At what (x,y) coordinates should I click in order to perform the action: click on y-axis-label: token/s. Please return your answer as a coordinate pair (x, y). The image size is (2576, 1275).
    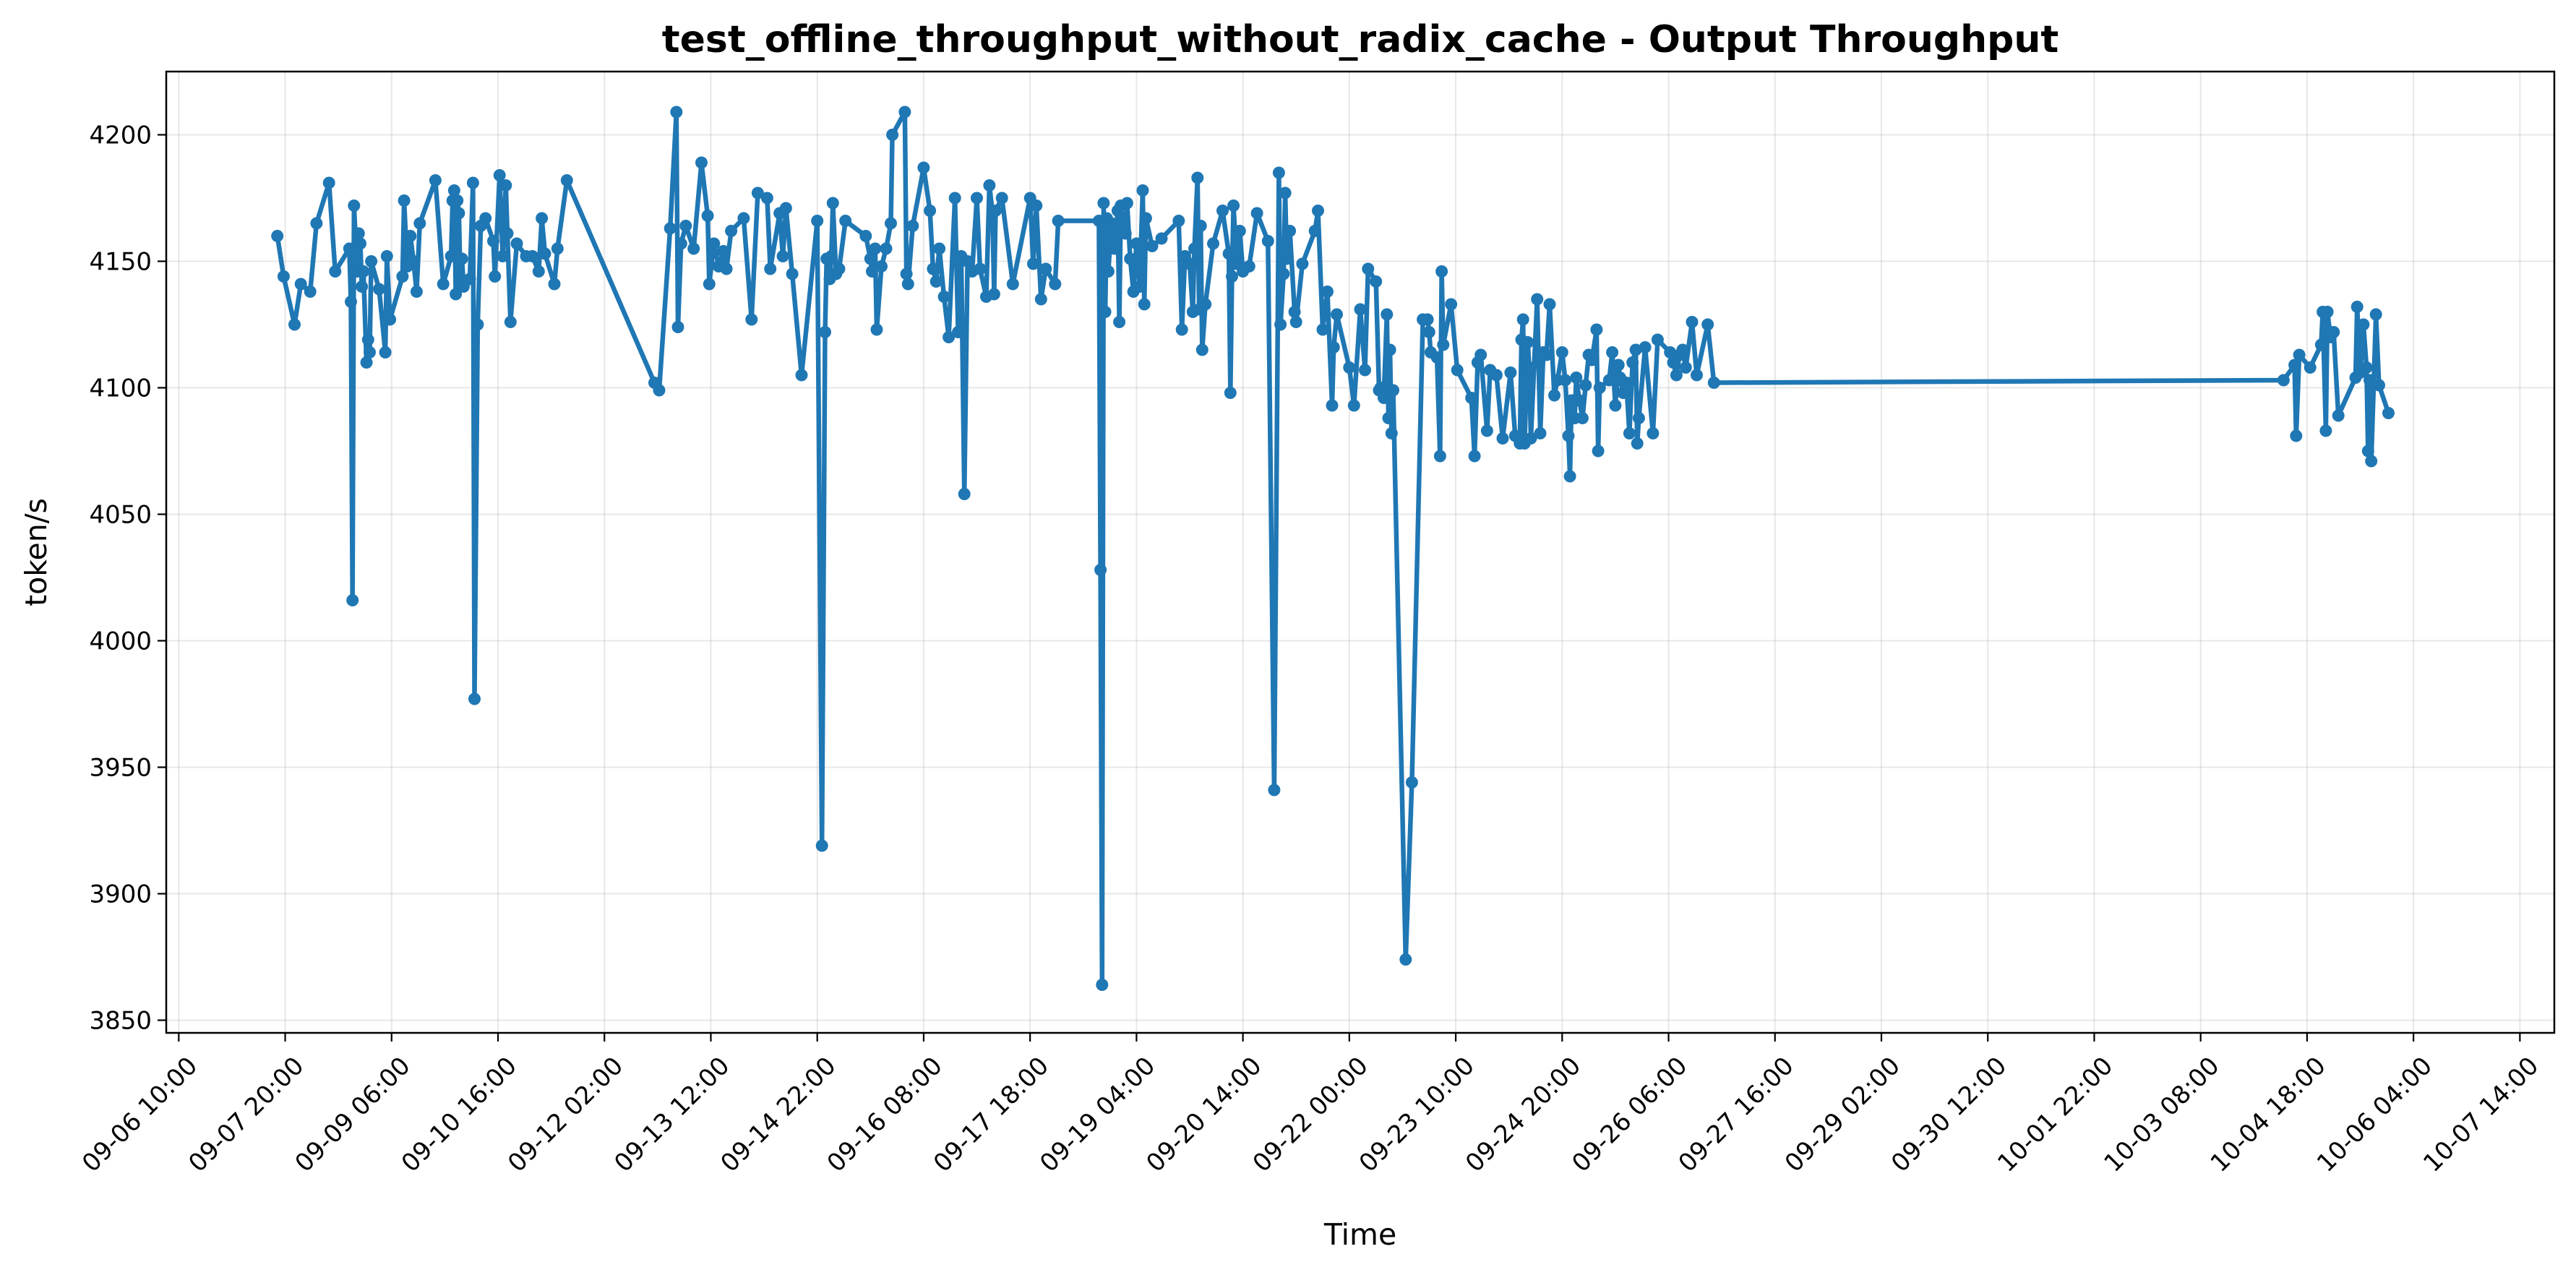
    Looking at the image, I should click on (36, 552).